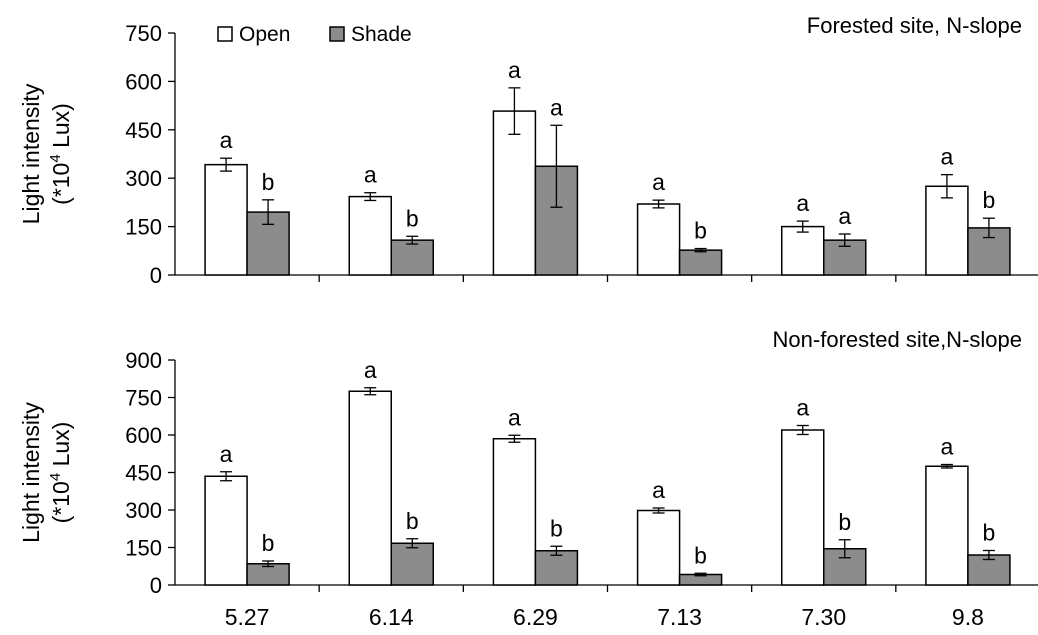  Describe the element at coordinates (897, 339) in the screenshot. I see `panel-title: Non-forested site,N-slope` at that location.